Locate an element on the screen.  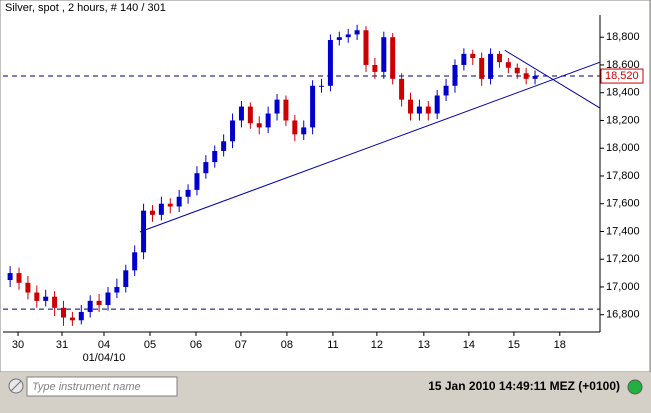
x-tick-label: 07 is located at coordinates (241, 345).